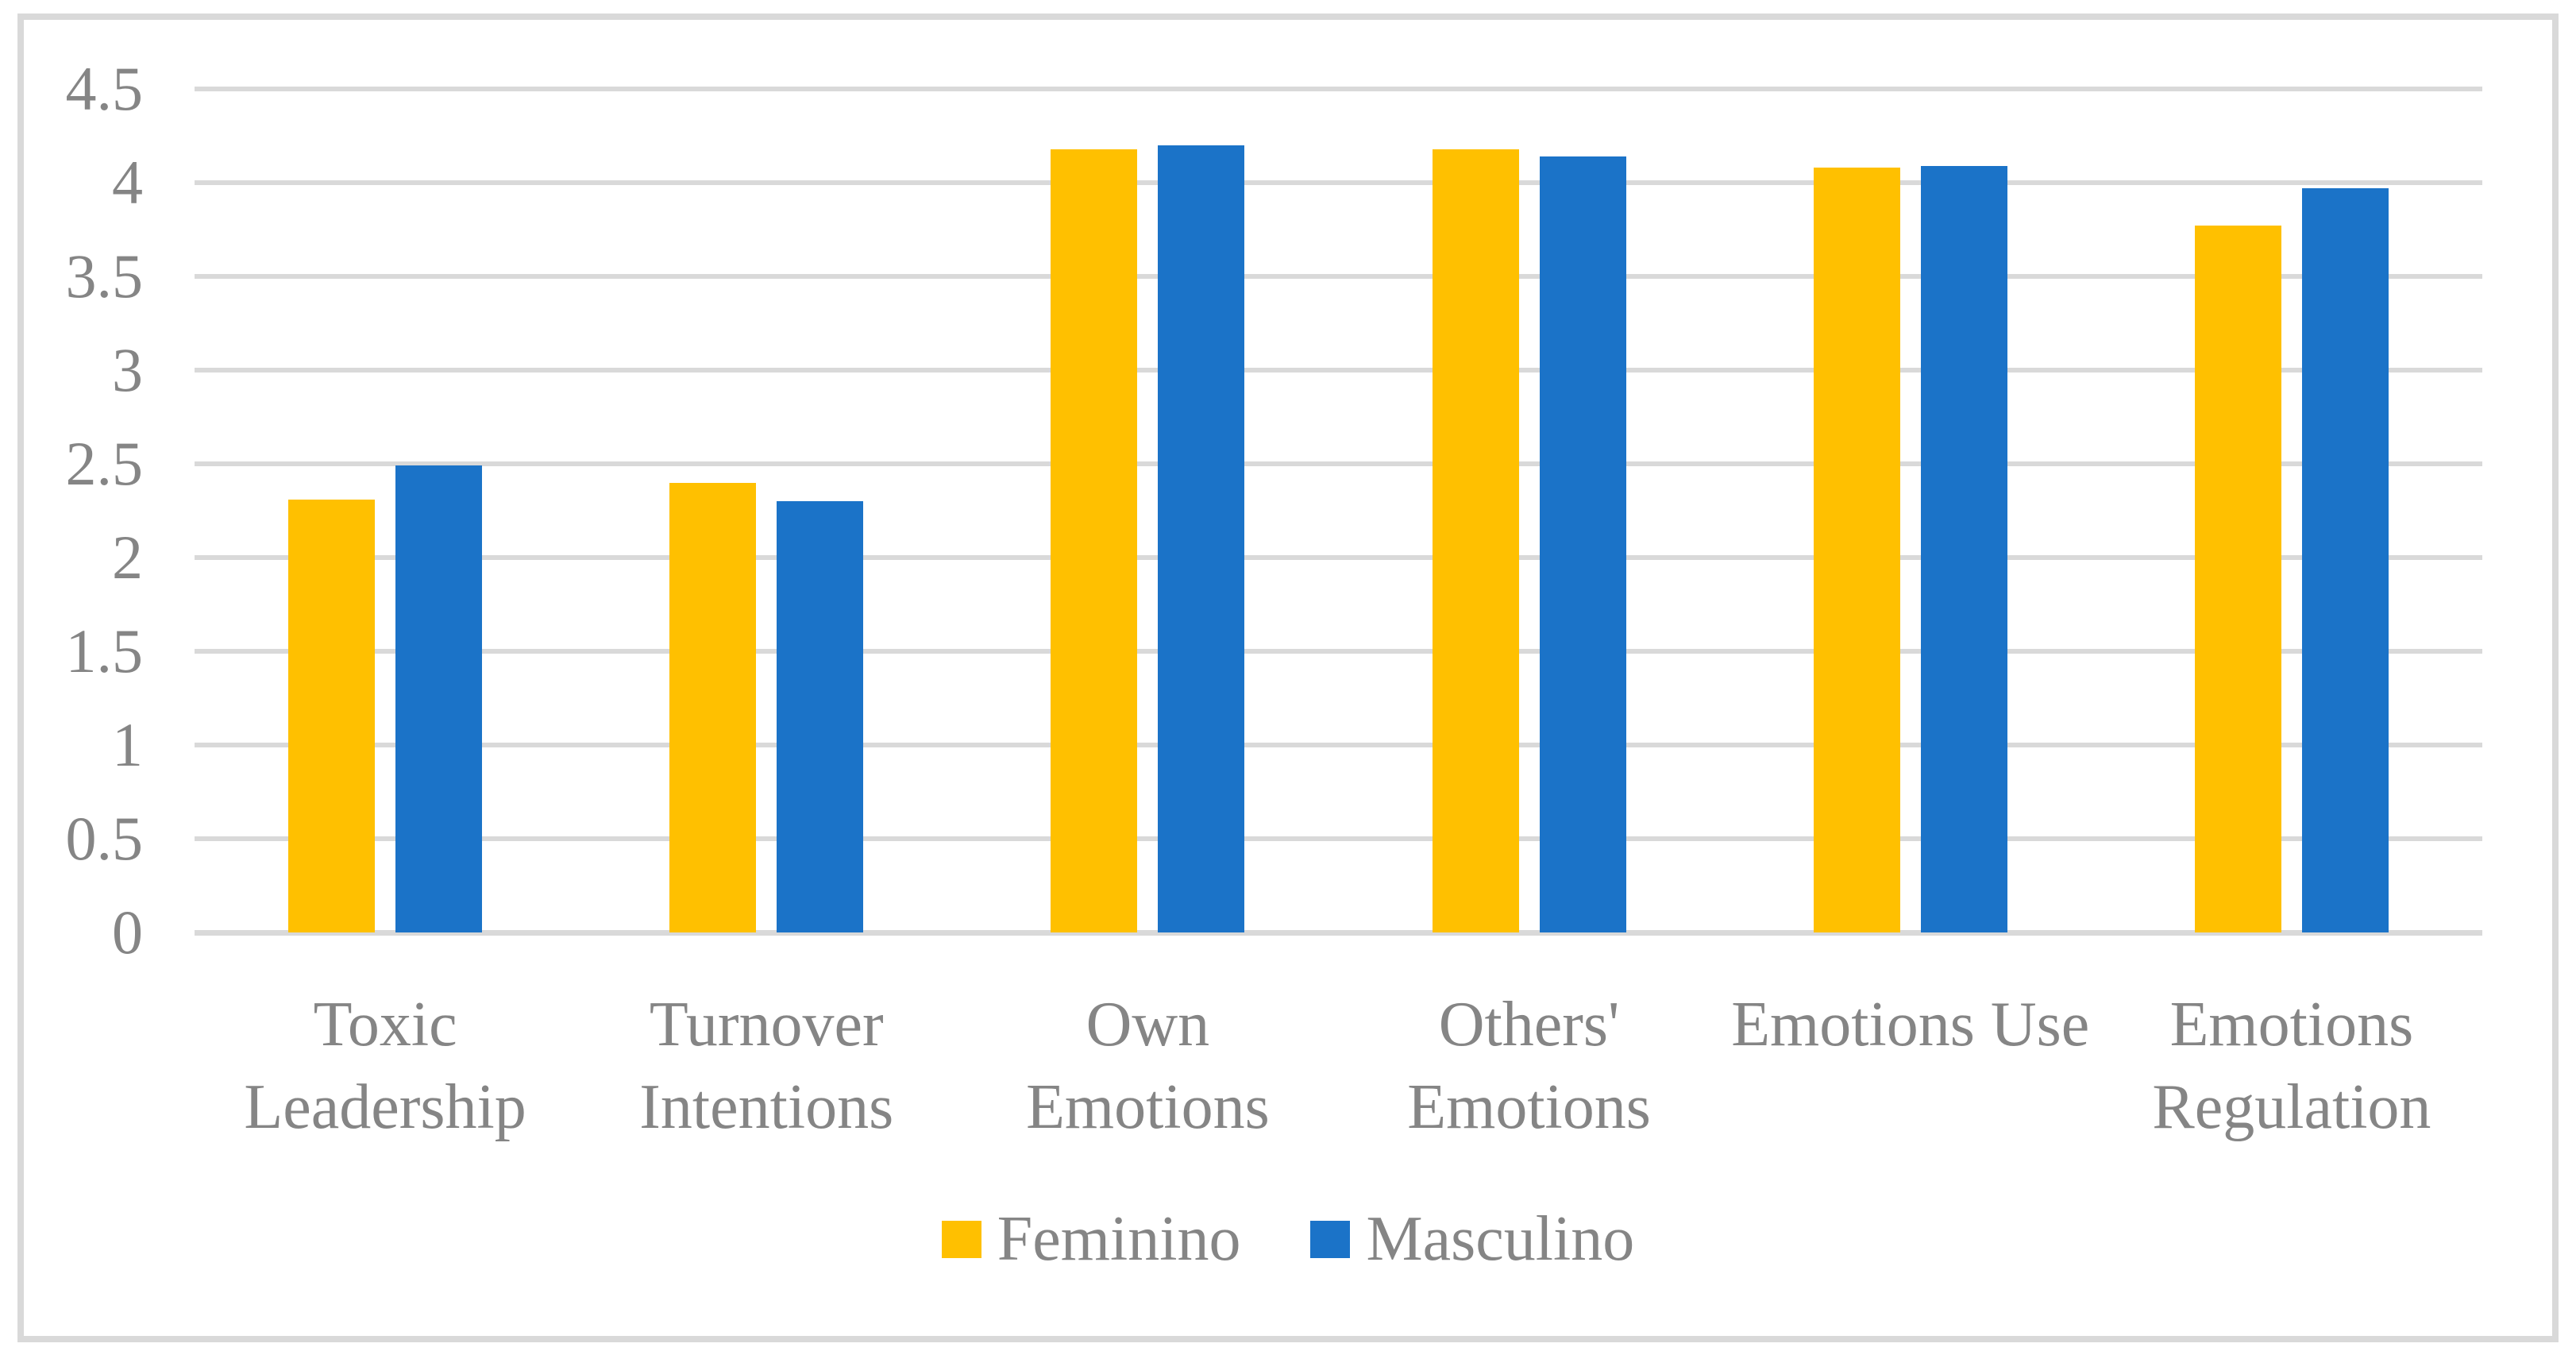 The height and width of the screenshot is (1355, 2576). I want to click on x-category-label: Others' Emotions, so click(1529, 1066).